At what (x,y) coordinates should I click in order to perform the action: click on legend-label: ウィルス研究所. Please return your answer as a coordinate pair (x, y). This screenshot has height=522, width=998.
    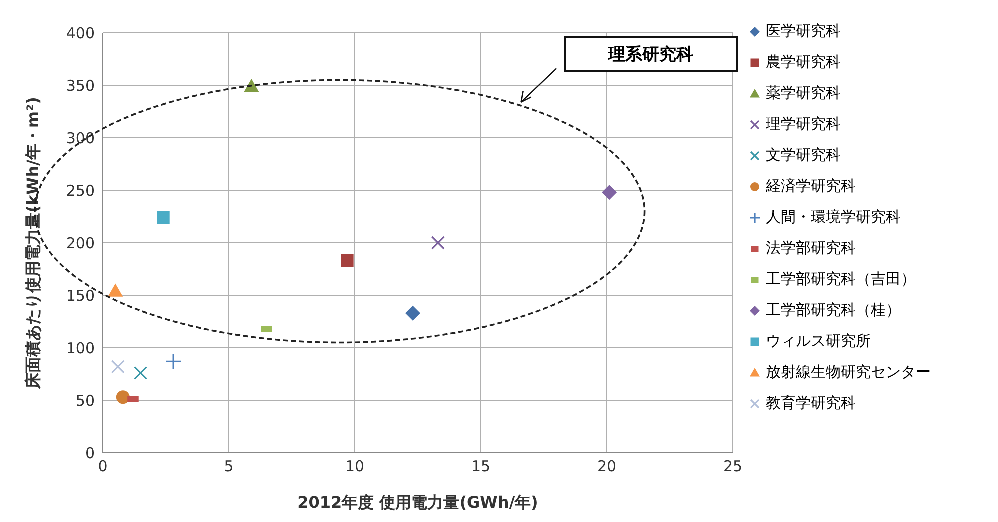
    Looking at the image, I should click on (818, 341).